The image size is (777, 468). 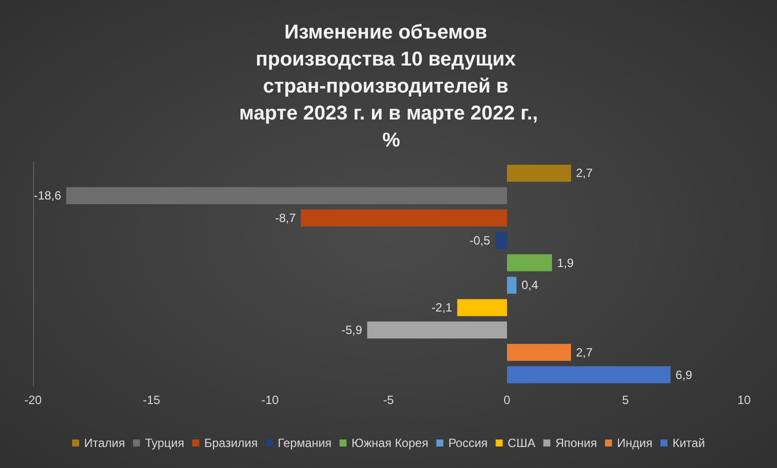 What do you see at coordinates (390, 443) in the screenshot?
I see `legend-label: Южная Корея` at bounding box center [390, 443].